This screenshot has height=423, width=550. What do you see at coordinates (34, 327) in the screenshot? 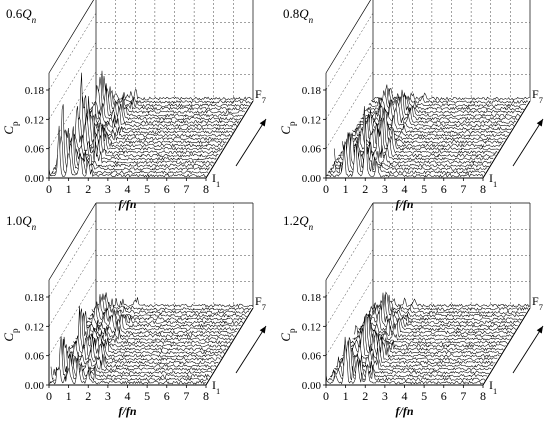
I see `y-tick-label: 0.12` at bounding box center [34, 327].